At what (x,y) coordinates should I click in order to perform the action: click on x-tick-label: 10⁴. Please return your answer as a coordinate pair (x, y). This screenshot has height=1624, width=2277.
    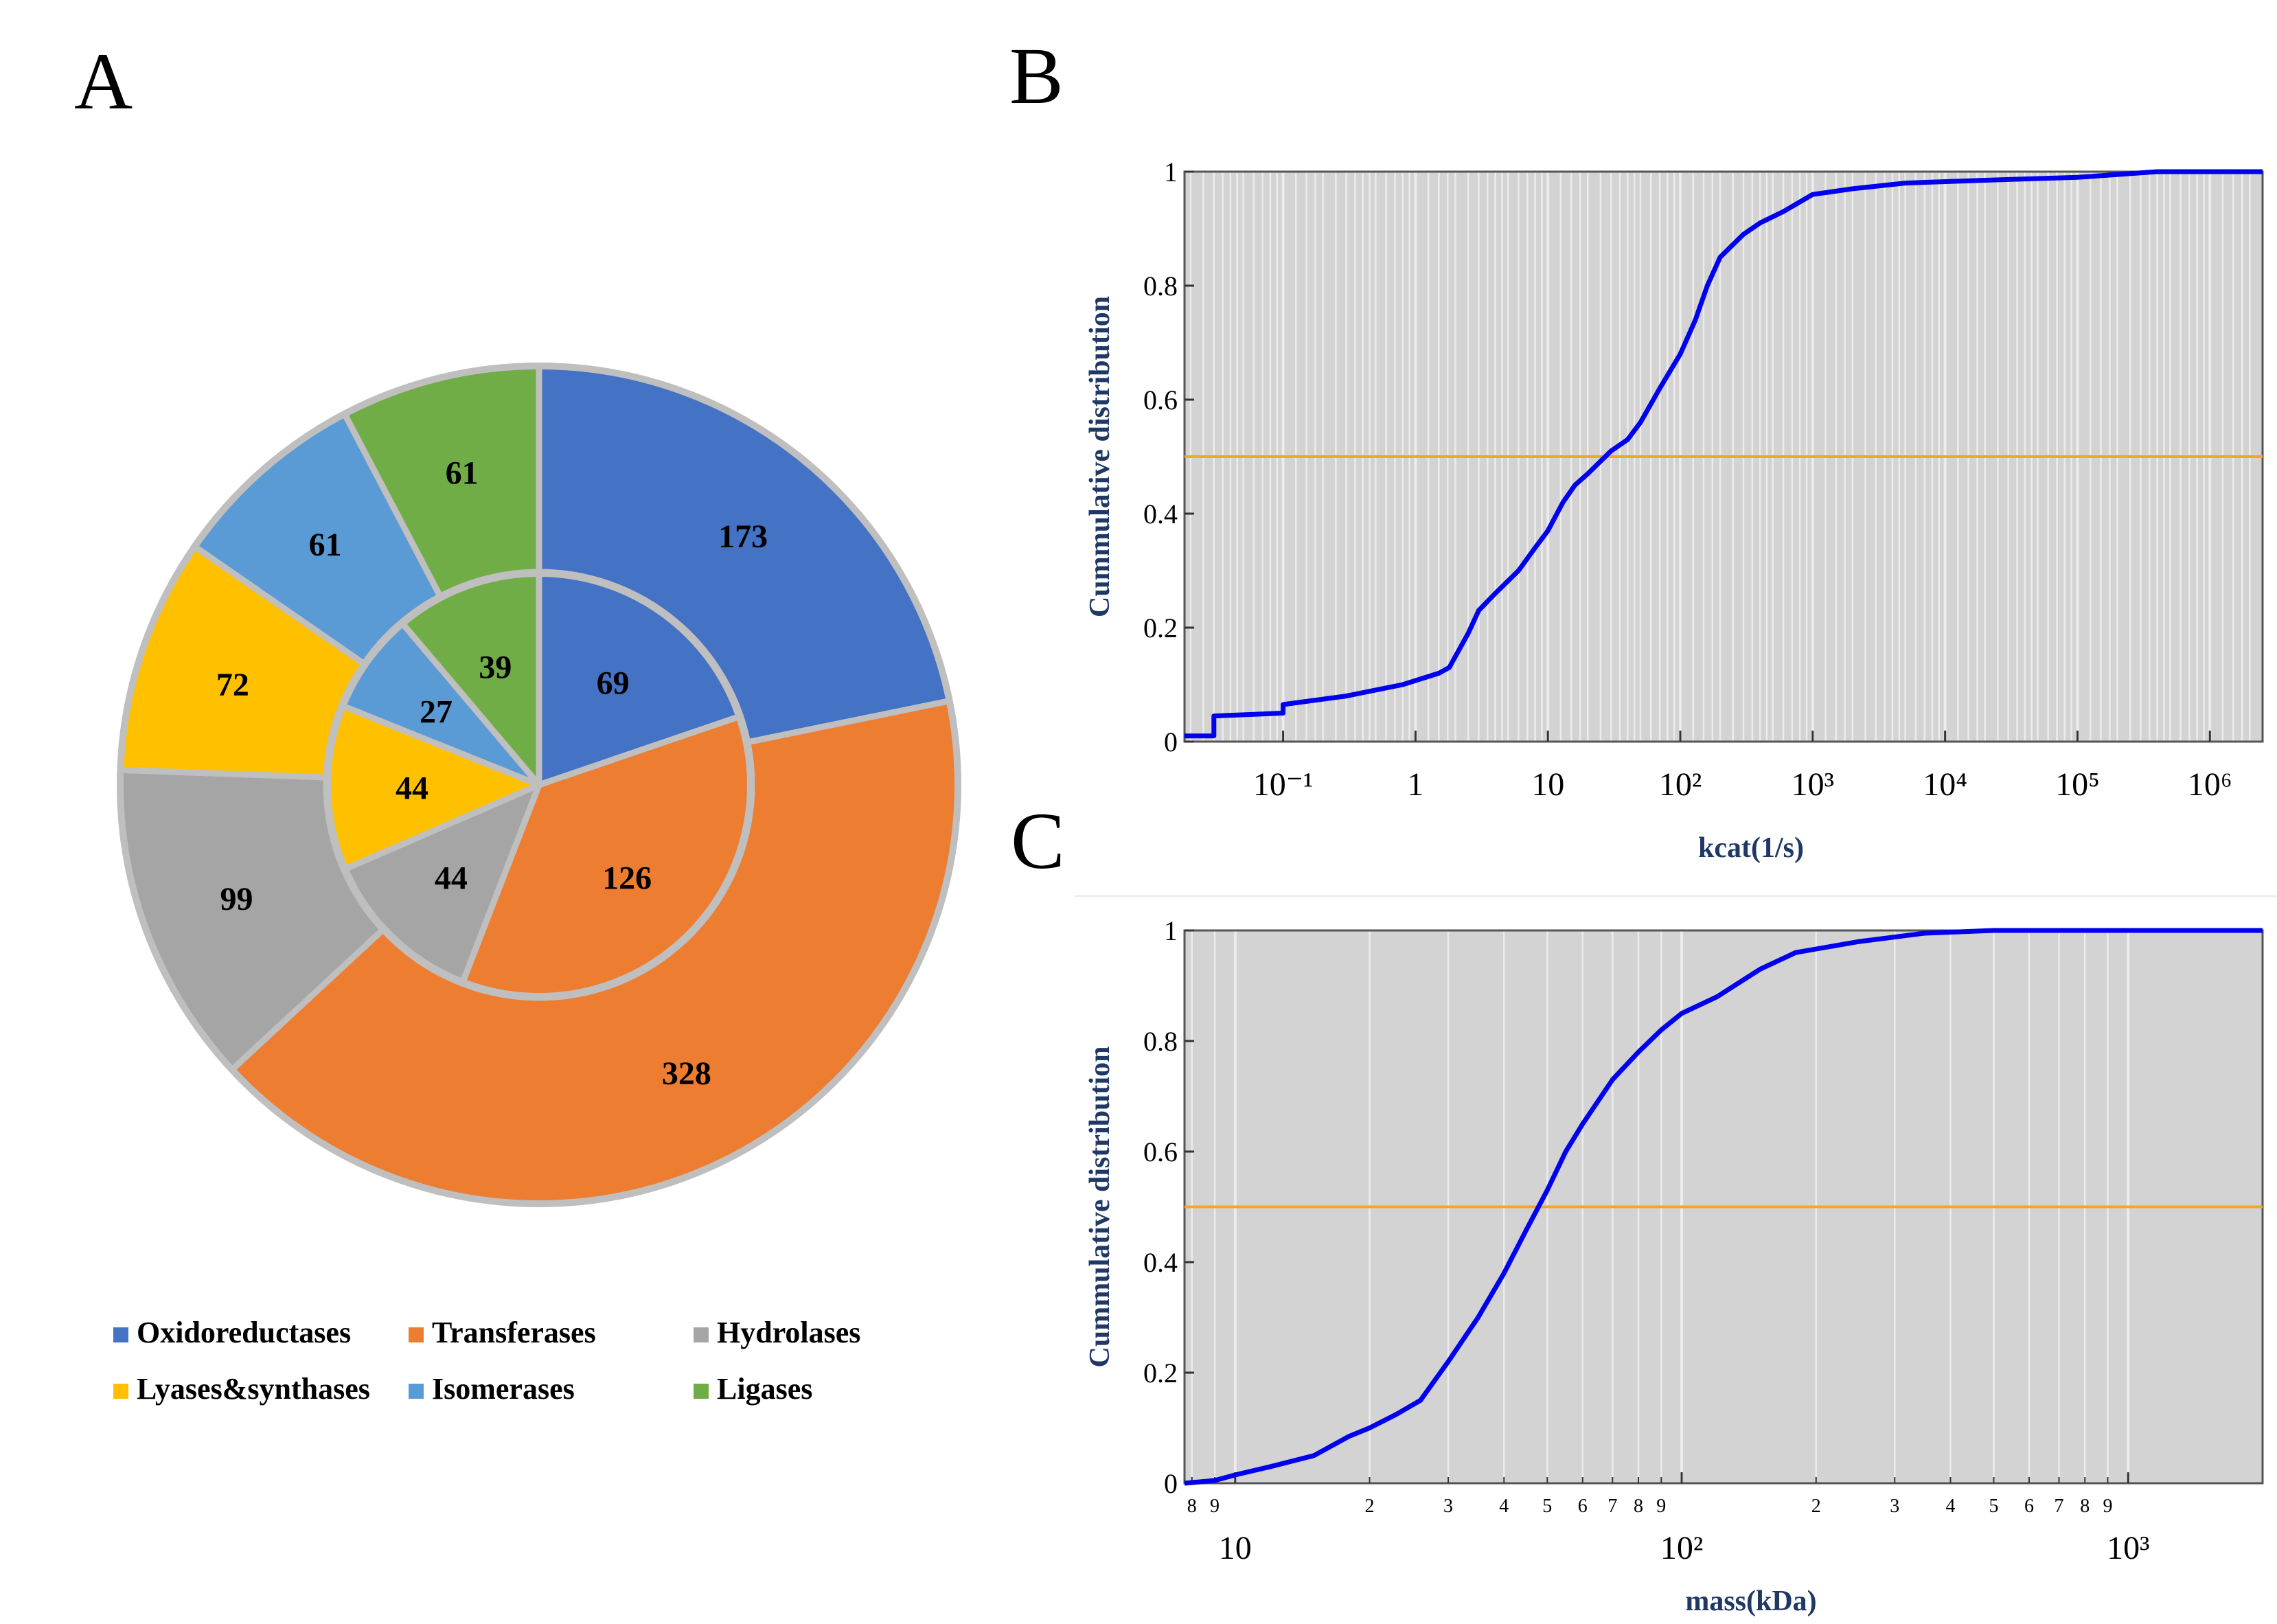
    Looking at the image, I should click on (1945, 784).